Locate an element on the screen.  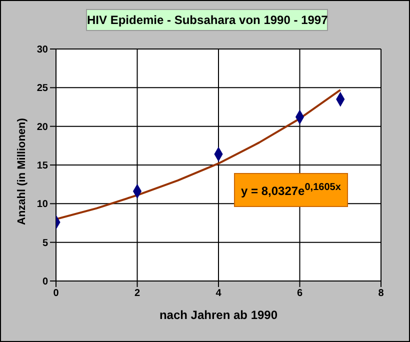
y-tick-label: 0 is located at coordinates (45, 282).